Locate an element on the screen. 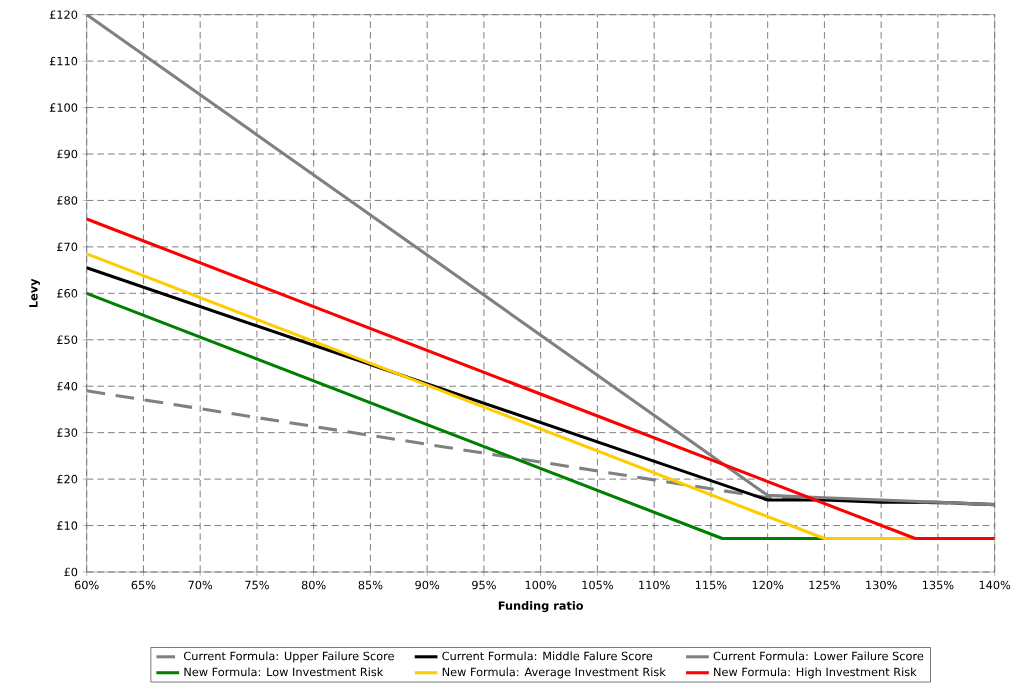 This screenshot has width=1023, height=695. x-tick-label: 105% is located at coordinates (597, 585).